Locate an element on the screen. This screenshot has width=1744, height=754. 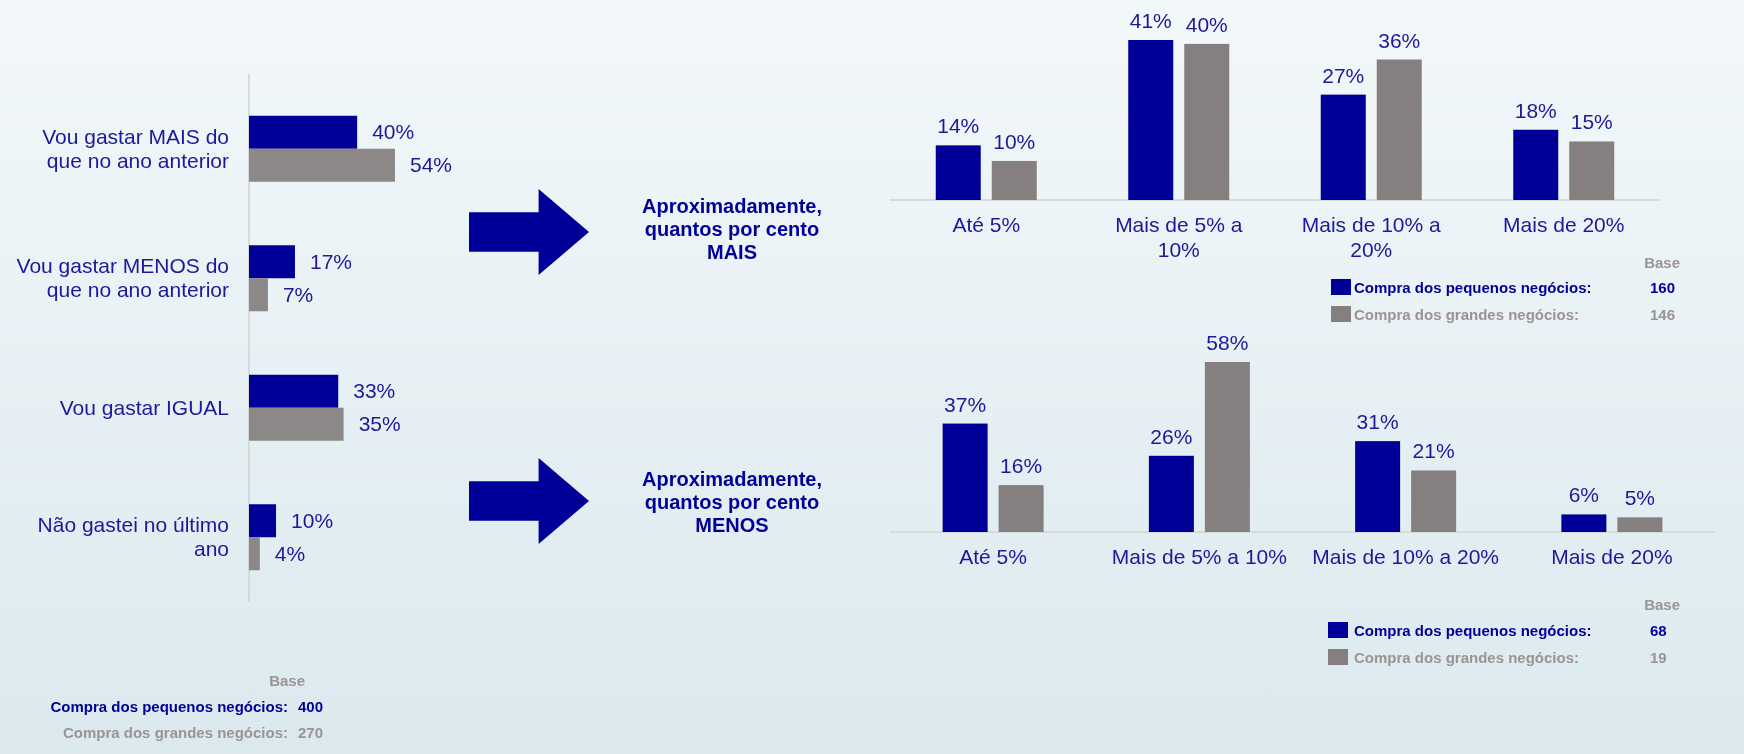
data-label: 17% is located at coordinates (330, 261).